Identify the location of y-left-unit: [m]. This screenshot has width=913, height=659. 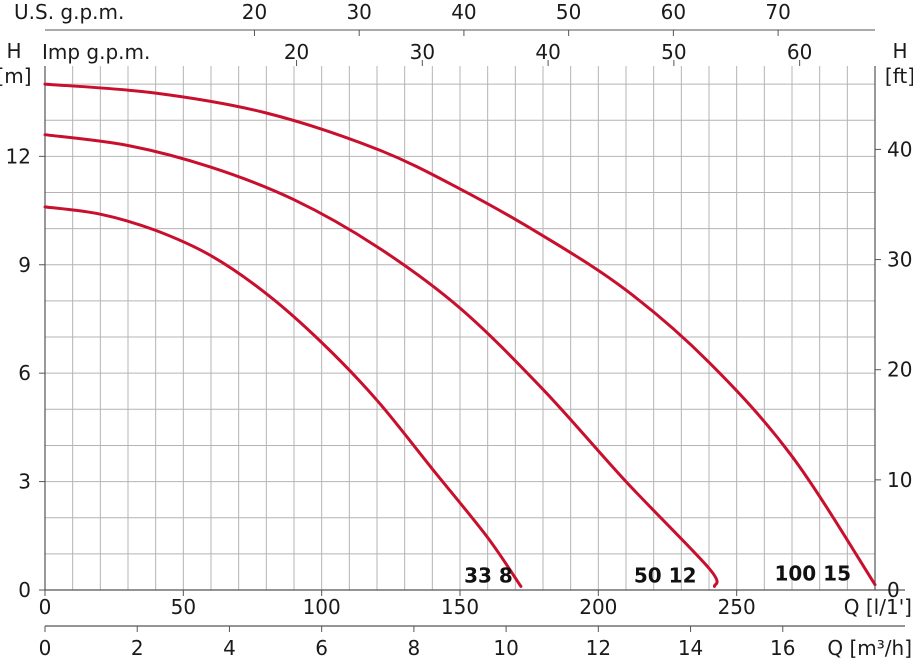
(16, 76).